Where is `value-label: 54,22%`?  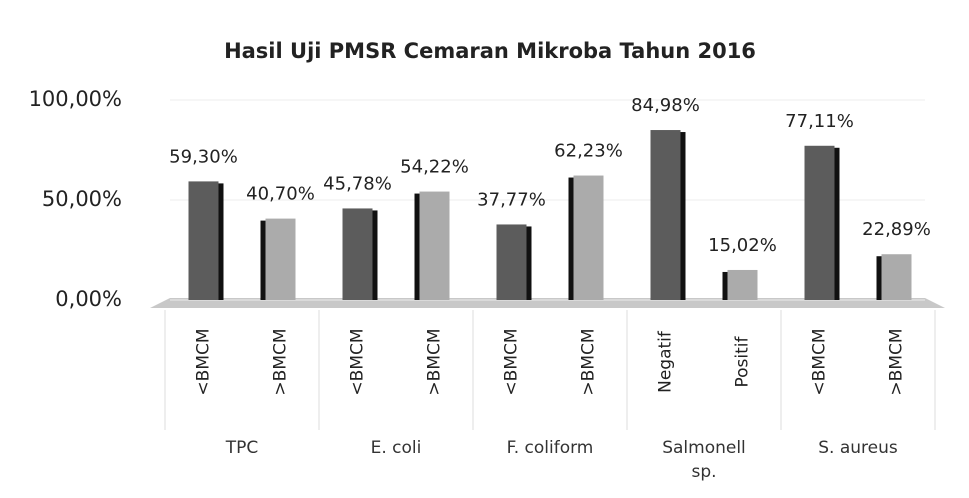
value-label: 54,22% is located at coordinates (434, 167).